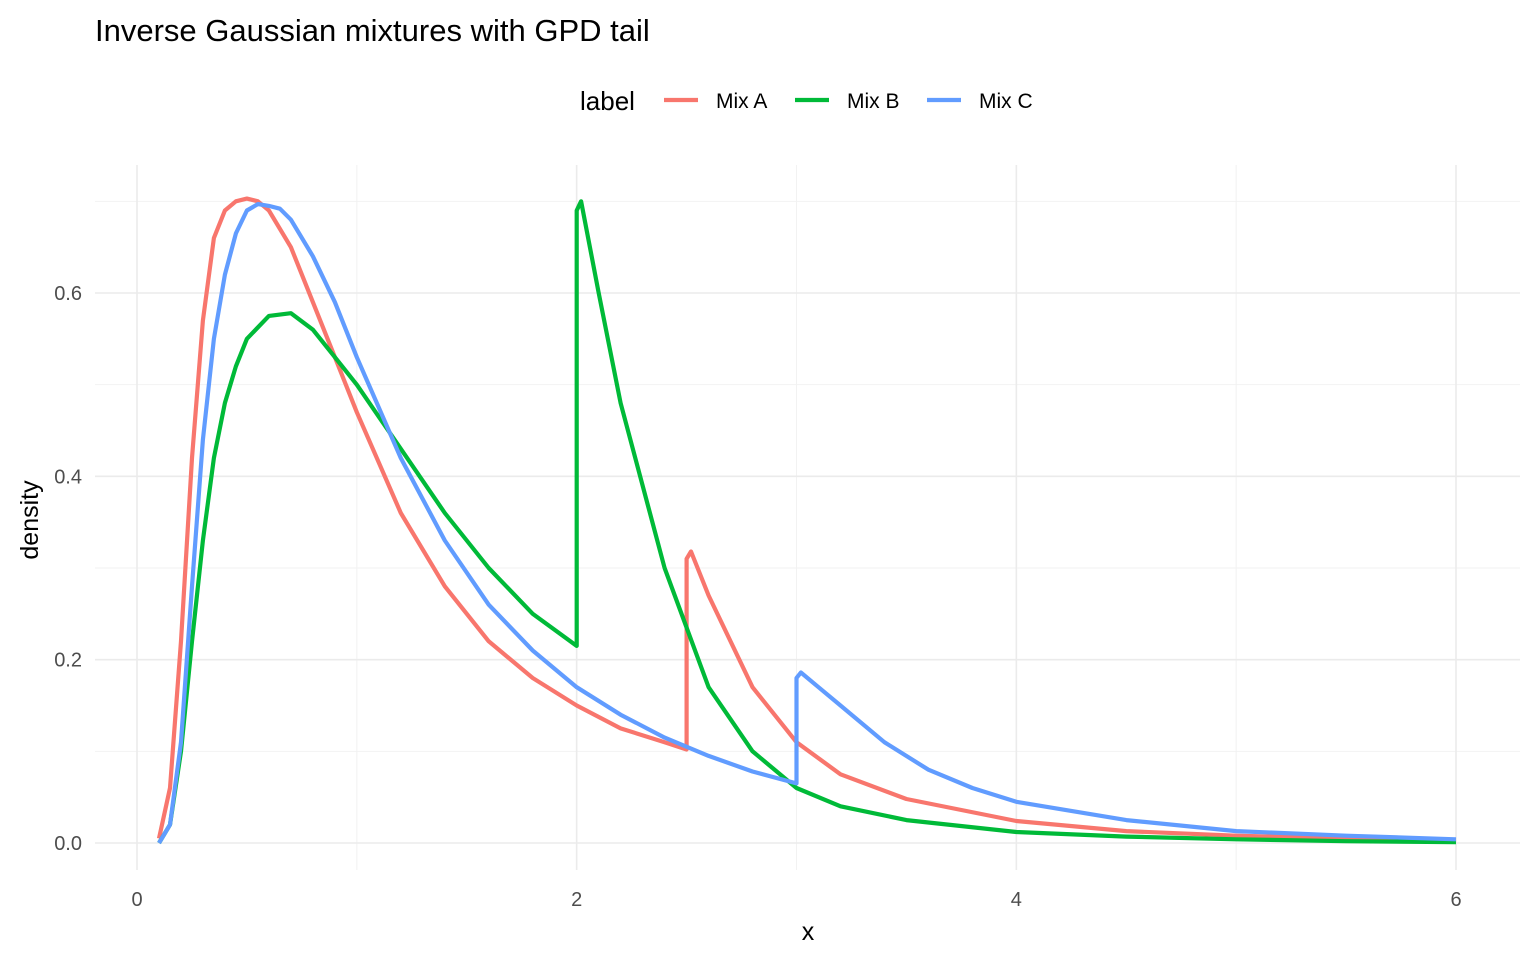 The width and height of the screenshot is (1536, 960). Describe the element at coordinates (1455, 900) in the screenshot. I see `x-tick-label: 6` at that location.